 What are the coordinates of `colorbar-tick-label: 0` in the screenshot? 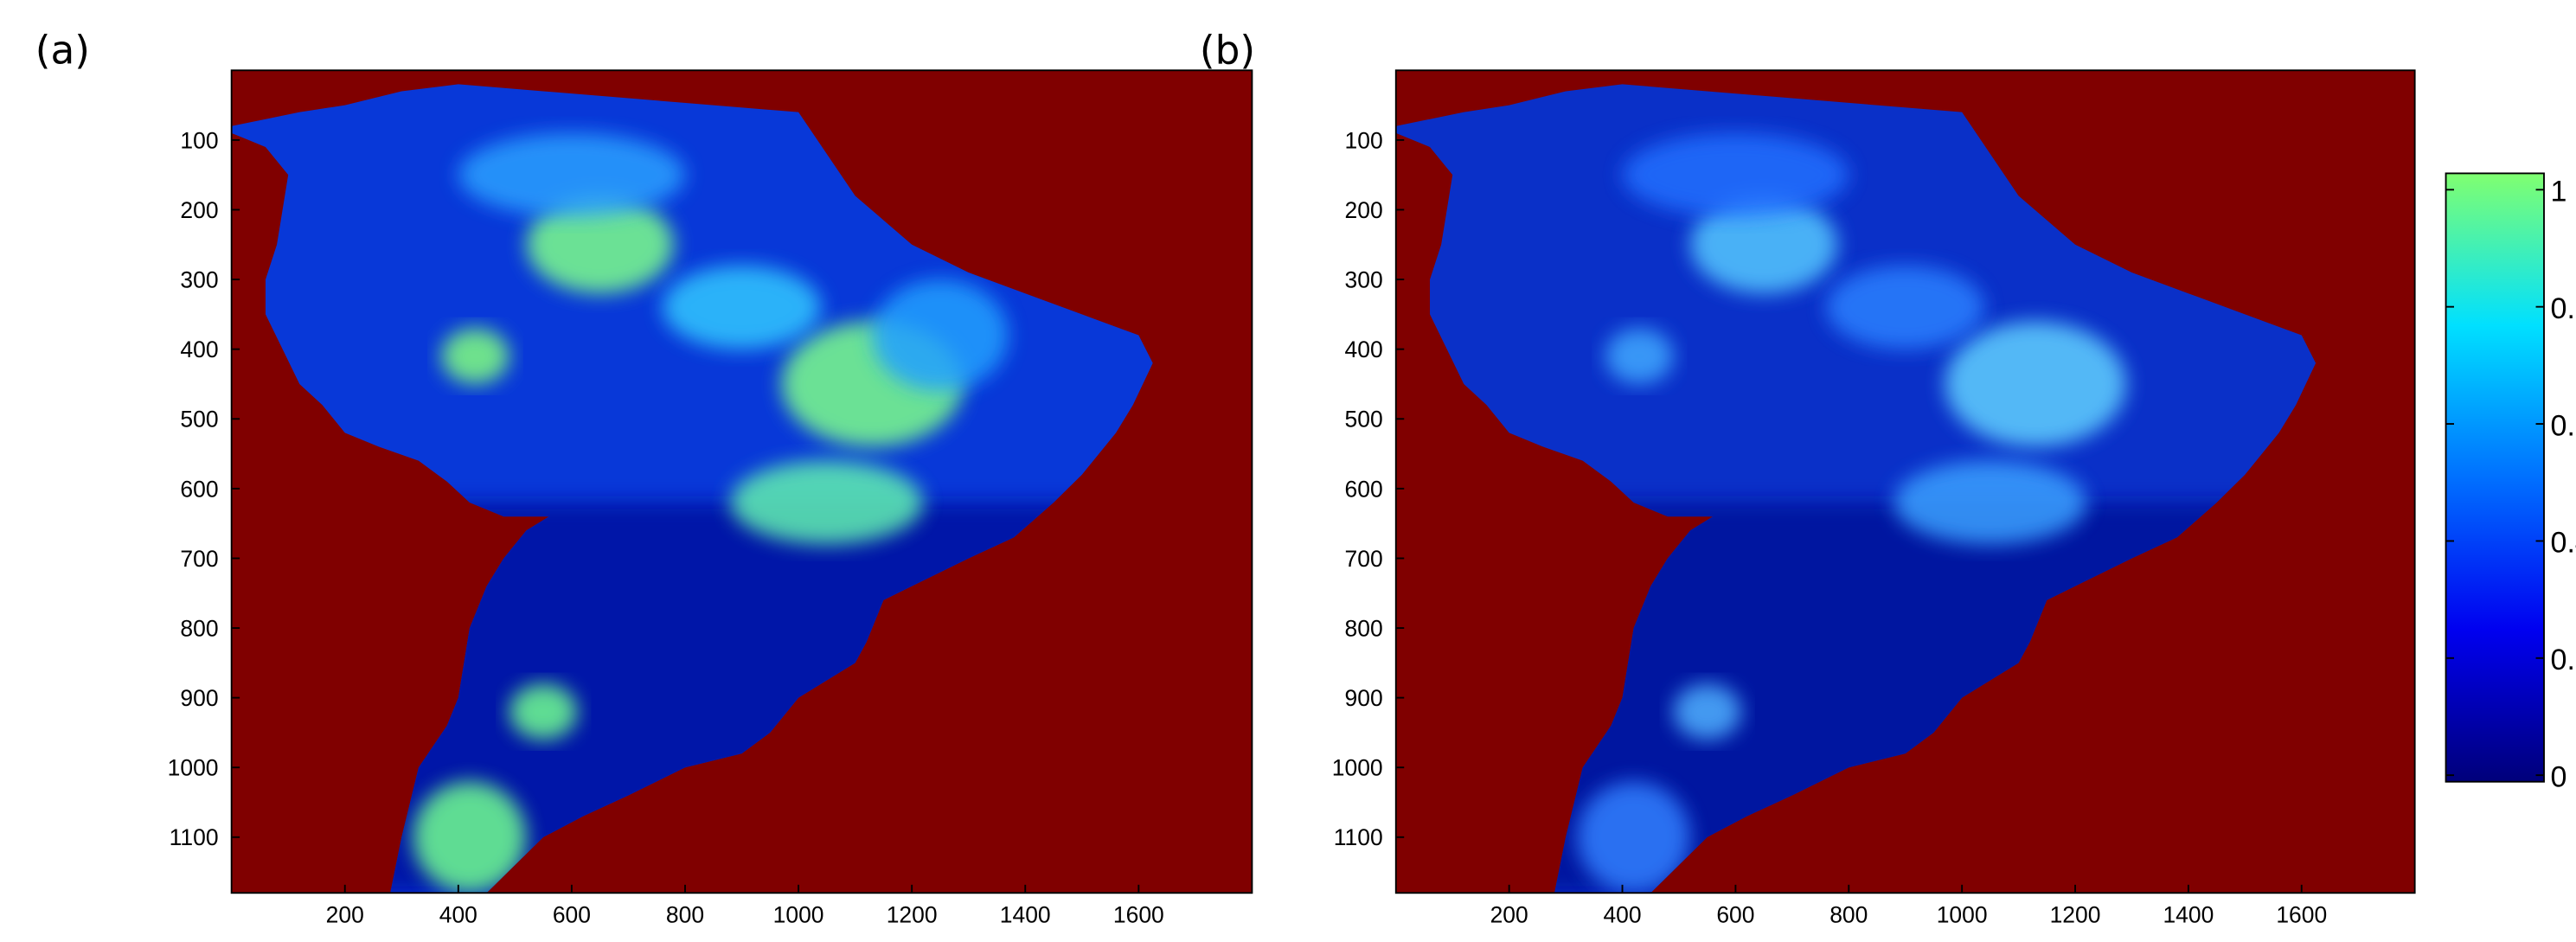 It's located at (2559, 776).